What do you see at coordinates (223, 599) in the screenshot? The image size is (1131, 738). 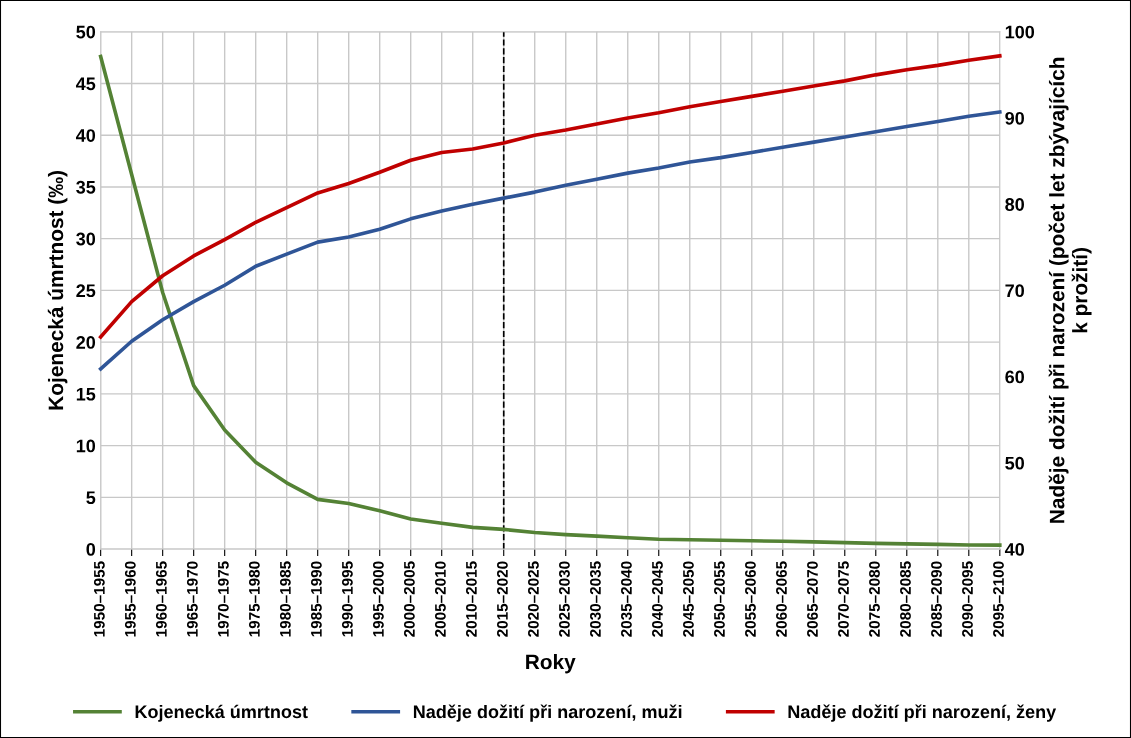 I see `x-tick-label: 1970–1975` at bounding box center [223, 599].